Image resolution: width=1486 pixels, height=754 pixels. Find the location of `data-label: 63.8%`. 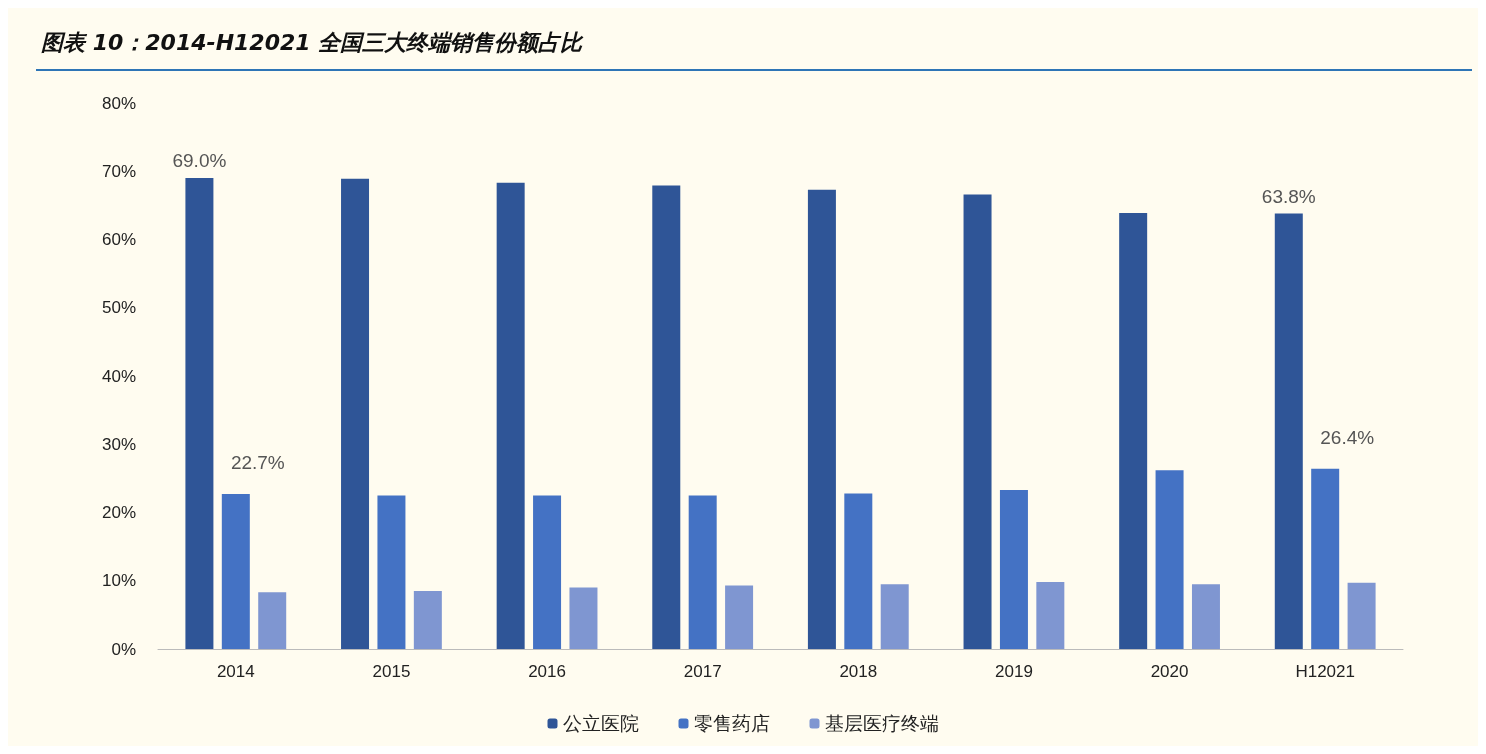

data-label: 63.8% is located at coordinates (1288, 196).